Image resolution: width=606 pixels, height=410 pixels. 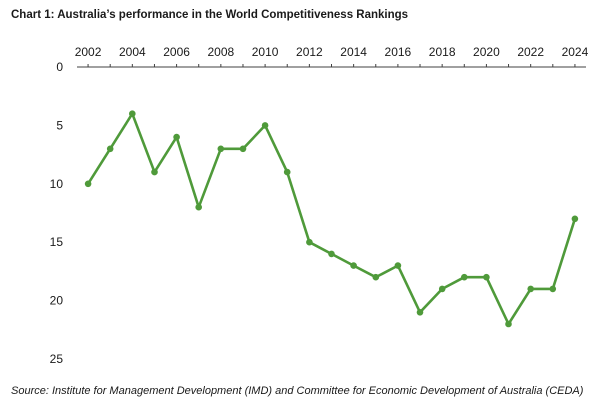 I want to click on x-tick-label: 2024, so click(x=575, y=52).